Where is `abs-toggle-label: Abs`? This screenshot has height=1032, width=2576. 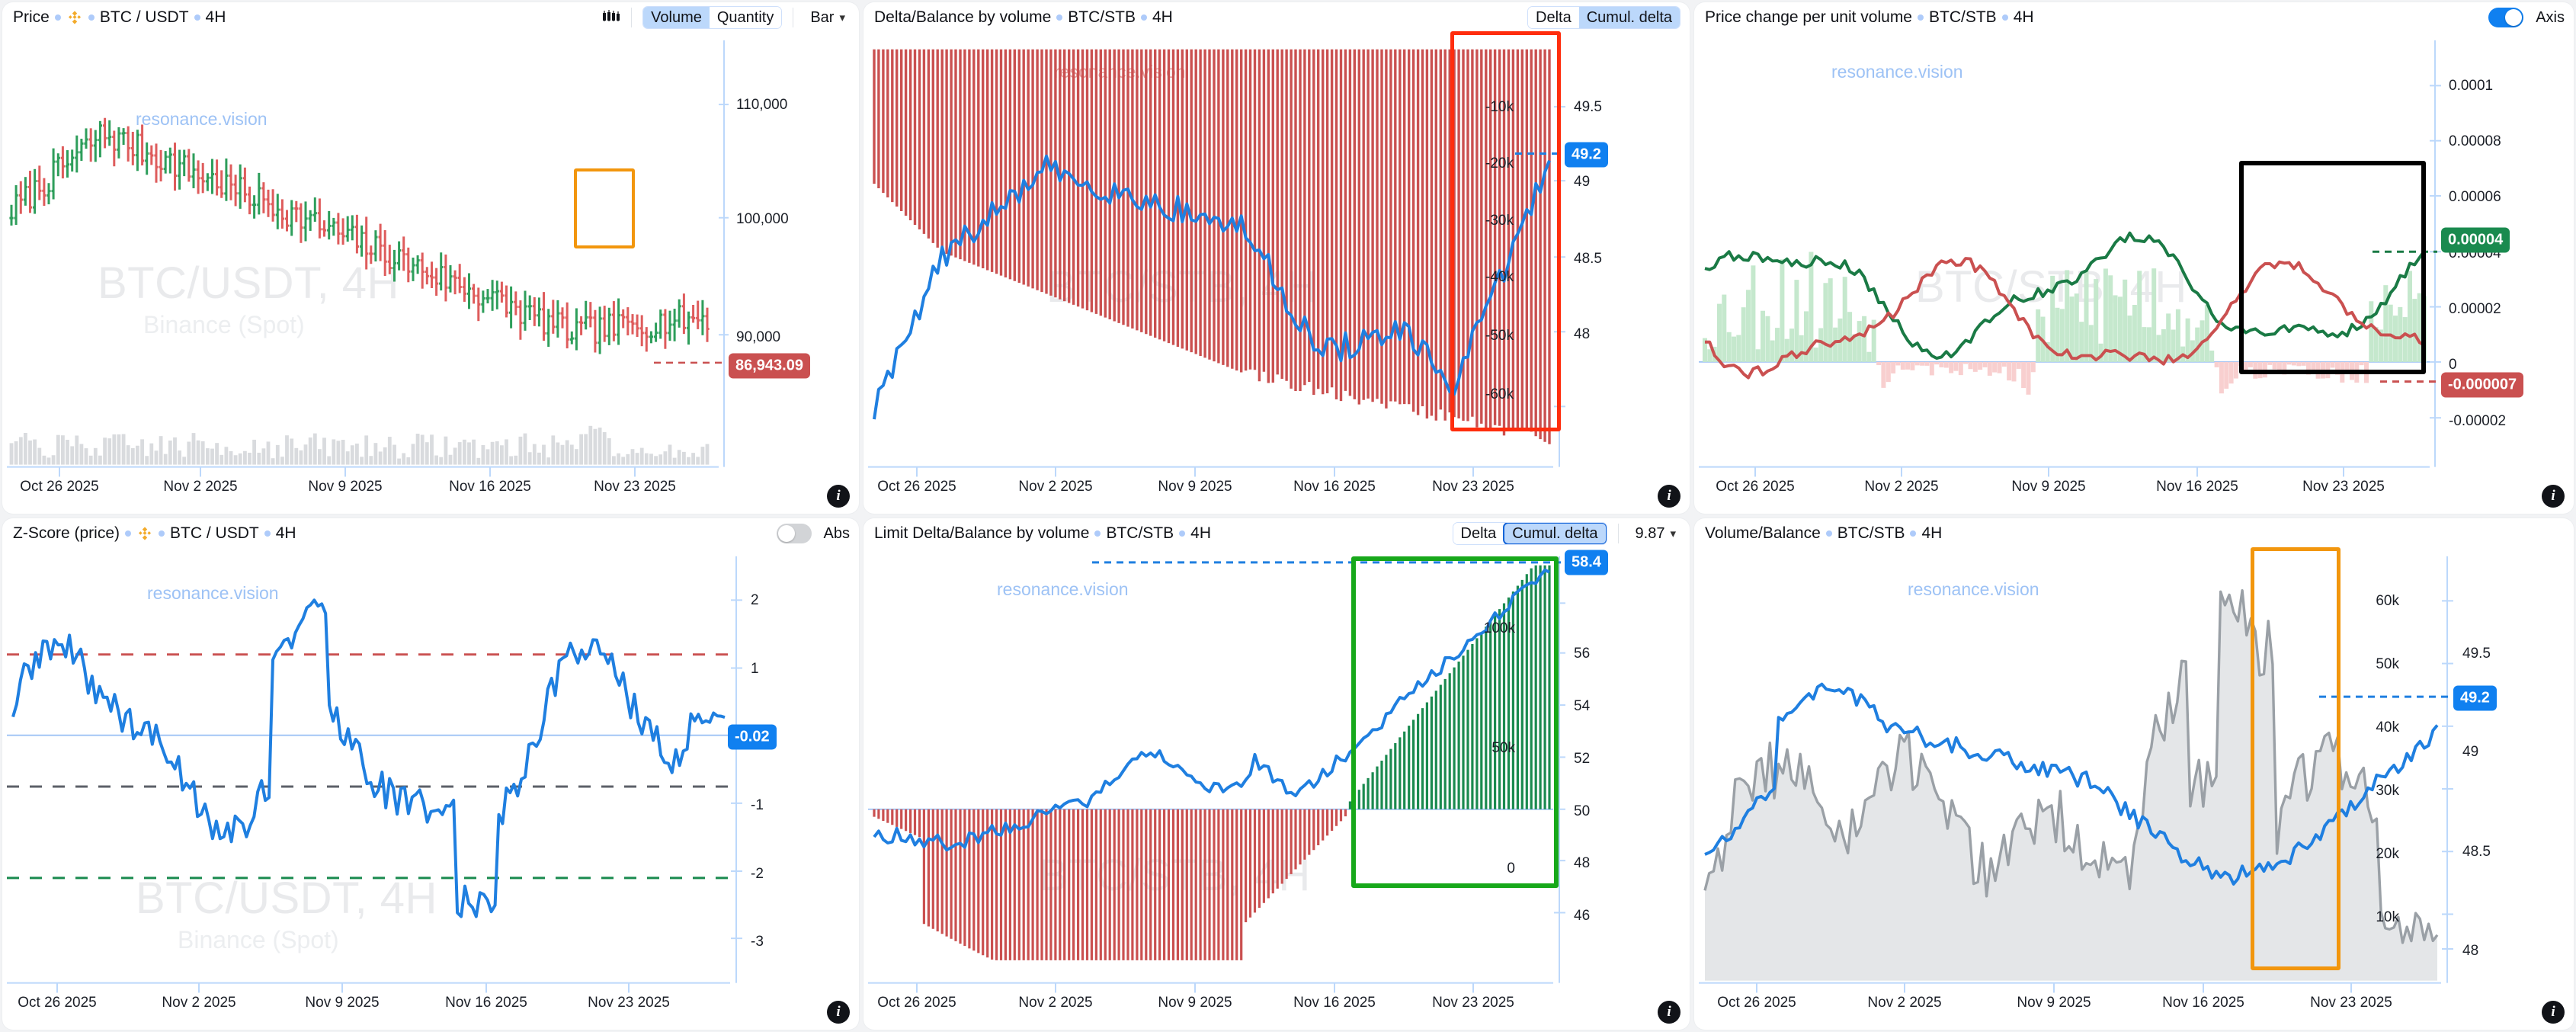
abs-toggle-label: Abs is located at coordinates (836, 533).